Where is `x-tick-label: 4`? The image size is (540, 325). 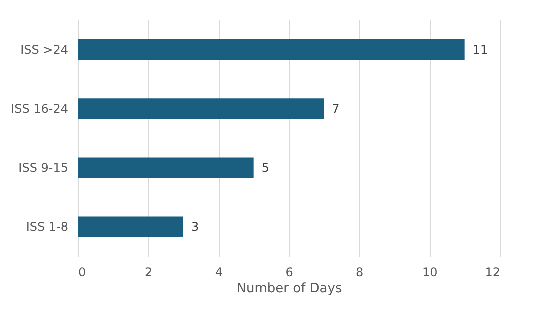
x-tick-label: 4 is located at coordinates (219, 273).